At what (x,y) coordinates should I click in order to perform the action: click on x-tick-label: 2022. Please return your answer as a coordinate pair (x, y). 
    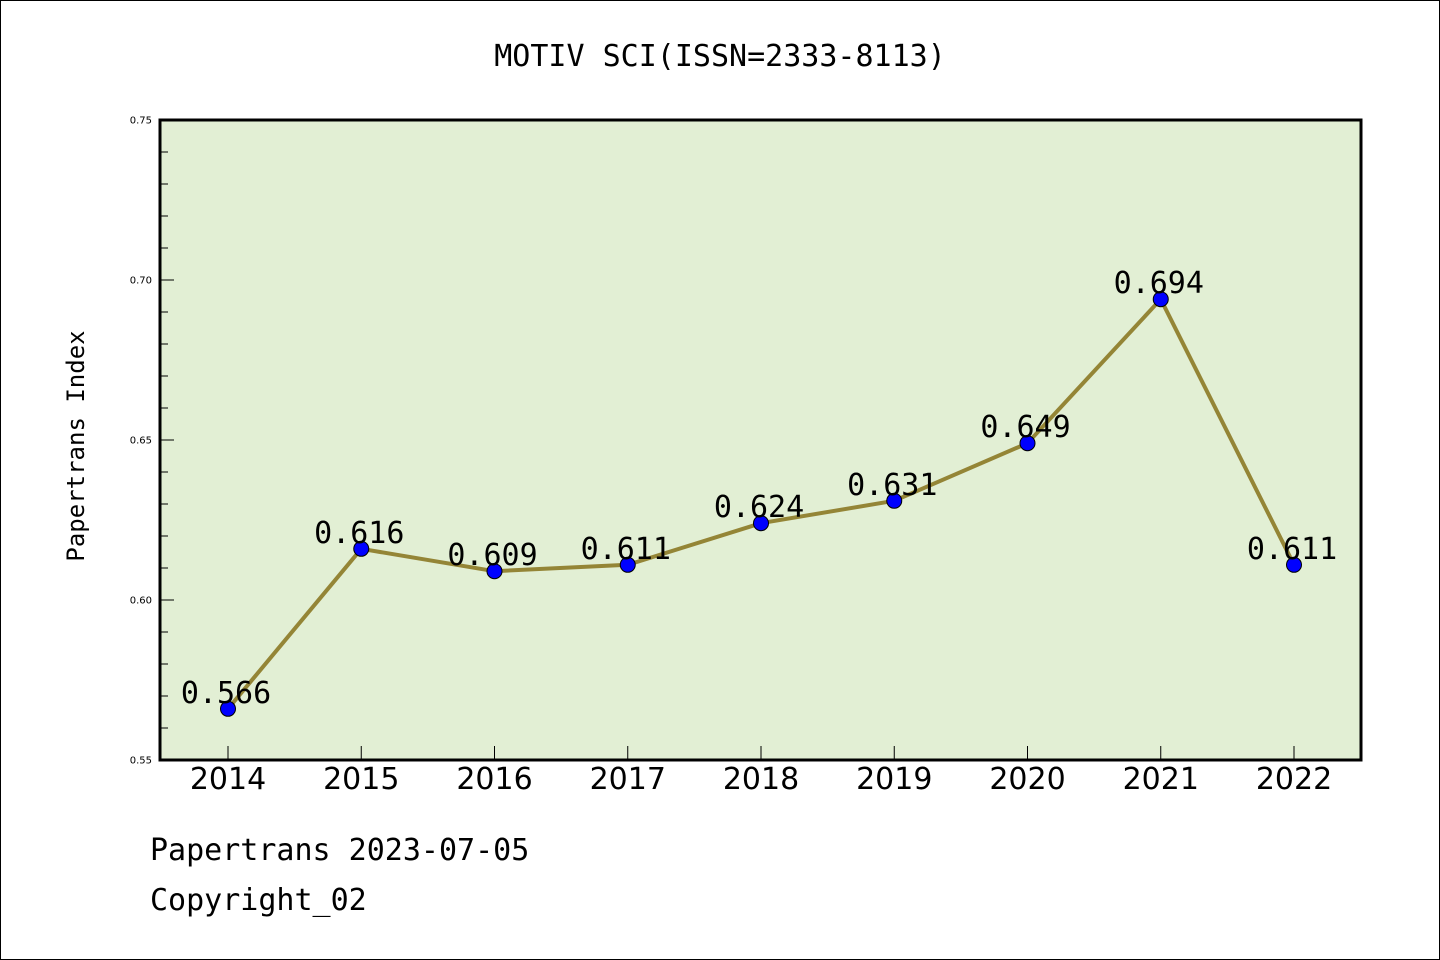
    Looking at the image, I should click on (1294, 779).